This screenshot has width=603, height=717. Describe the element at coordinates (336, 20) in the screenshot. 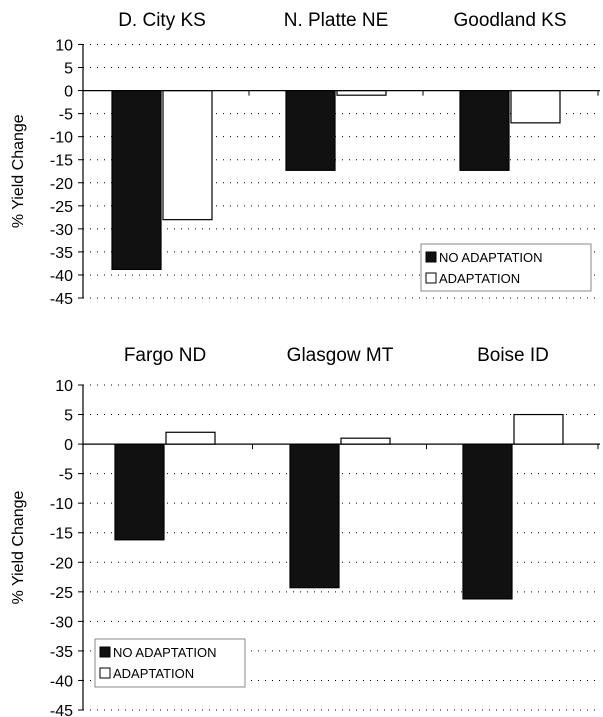

I see `category-label: N. Platte NE` at that location.